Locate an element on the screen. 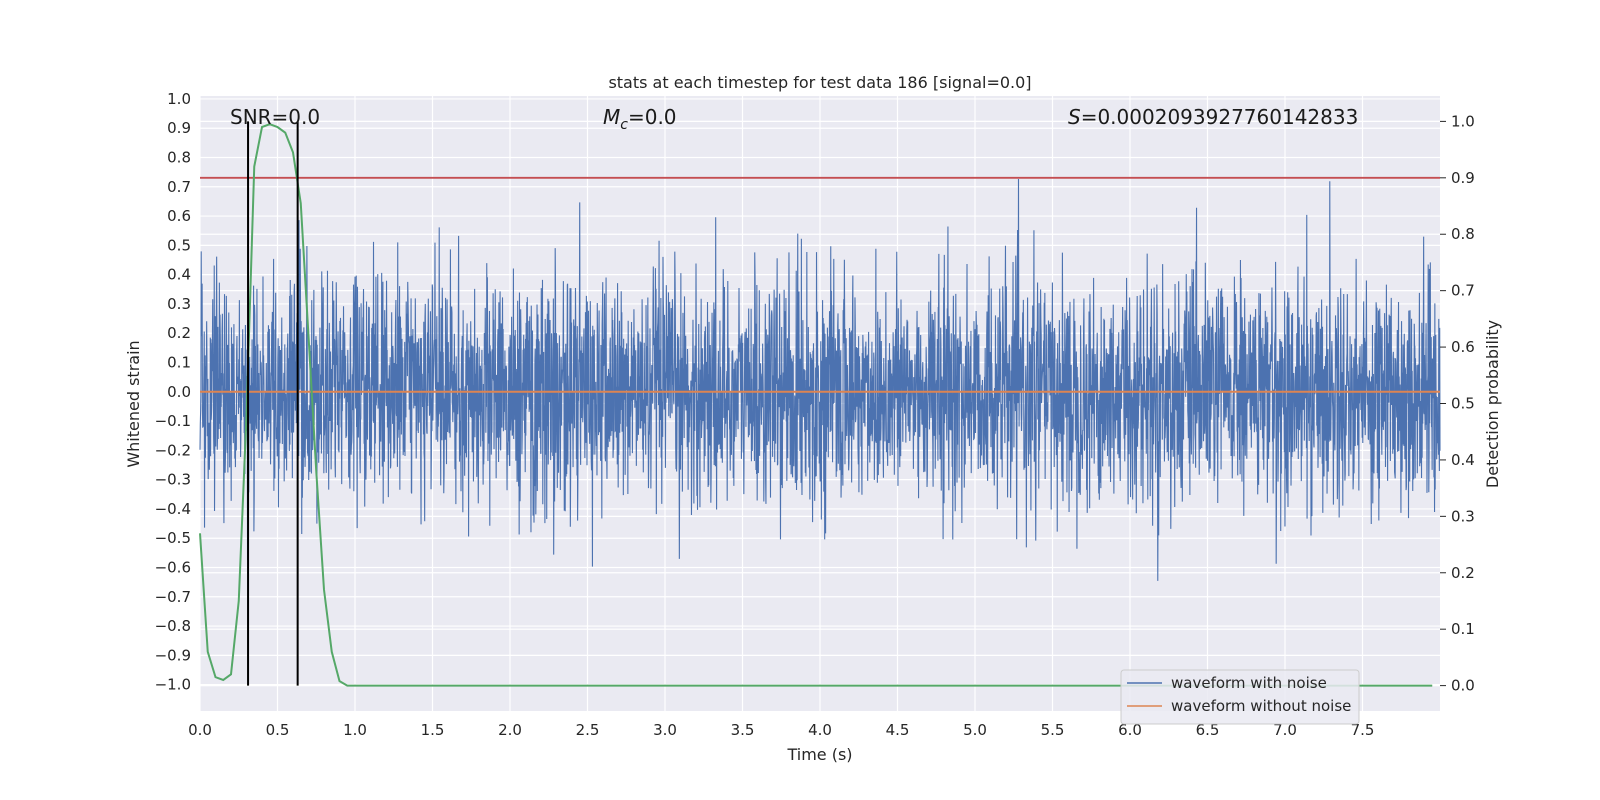 The image size is (1600, 800). y-tick-label: 0.5 is located at coordinates (179, 245).